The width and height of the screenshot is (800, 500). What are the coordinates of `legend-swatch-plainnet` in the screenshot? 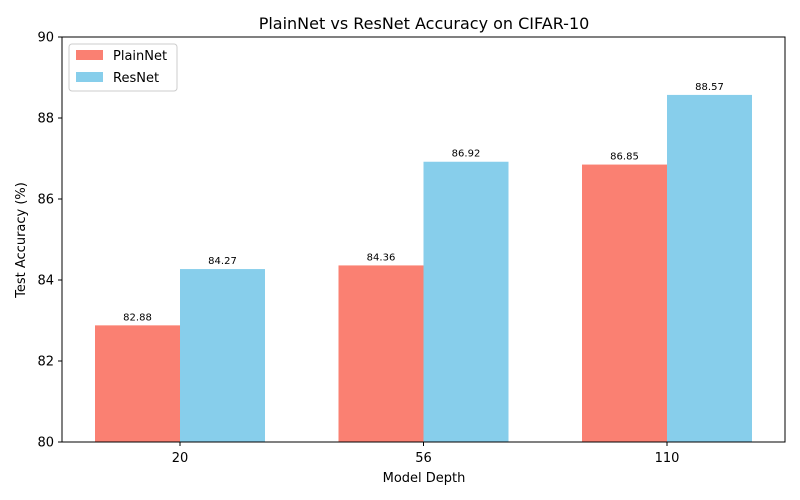 It's located at (89, 55).